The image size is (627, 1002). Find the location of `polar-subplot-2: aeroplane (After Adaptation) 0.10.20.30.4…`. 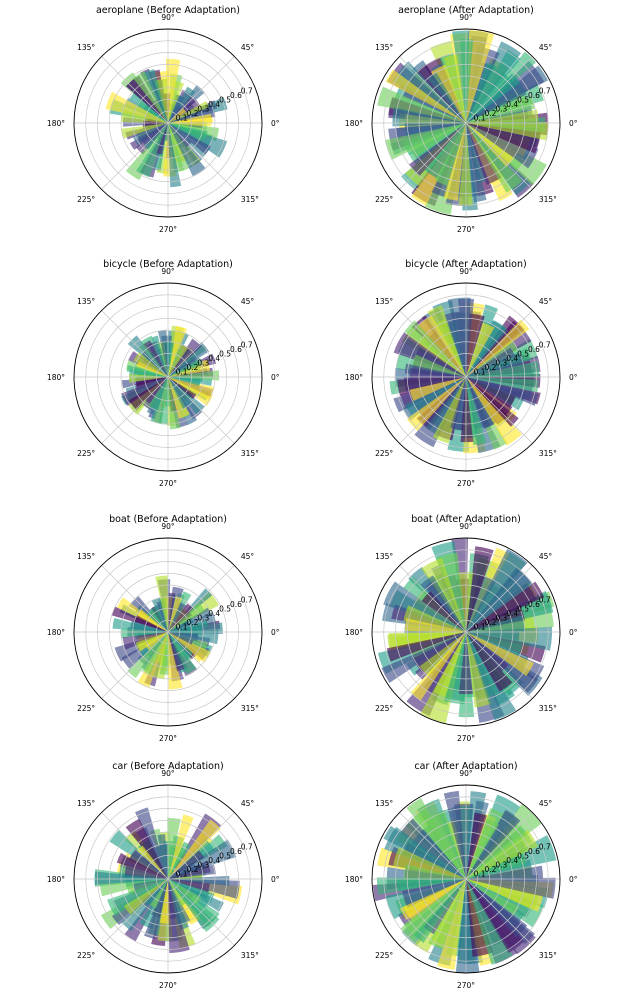

polar-subplot-2: aeroplane (After Adaptation) 0.10.20.30.4… is located at coordinates (461, 119).